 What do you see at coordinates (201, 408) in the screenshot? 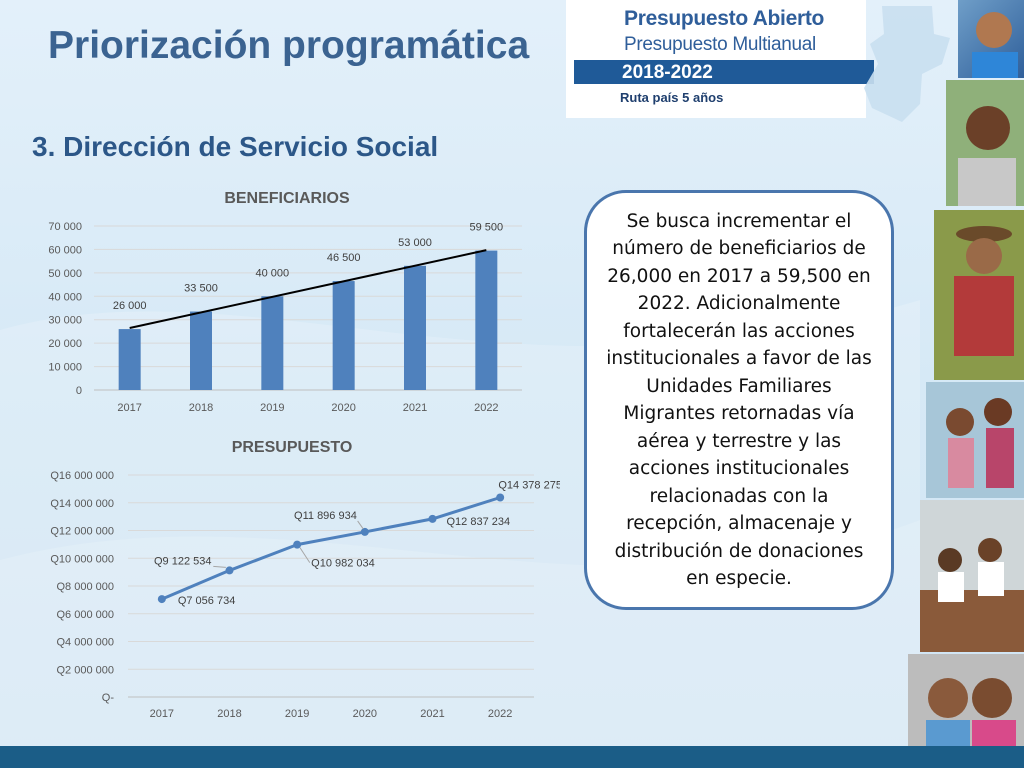
I see `bar-xtick-label: 2018` at bounding box center [201, 408].